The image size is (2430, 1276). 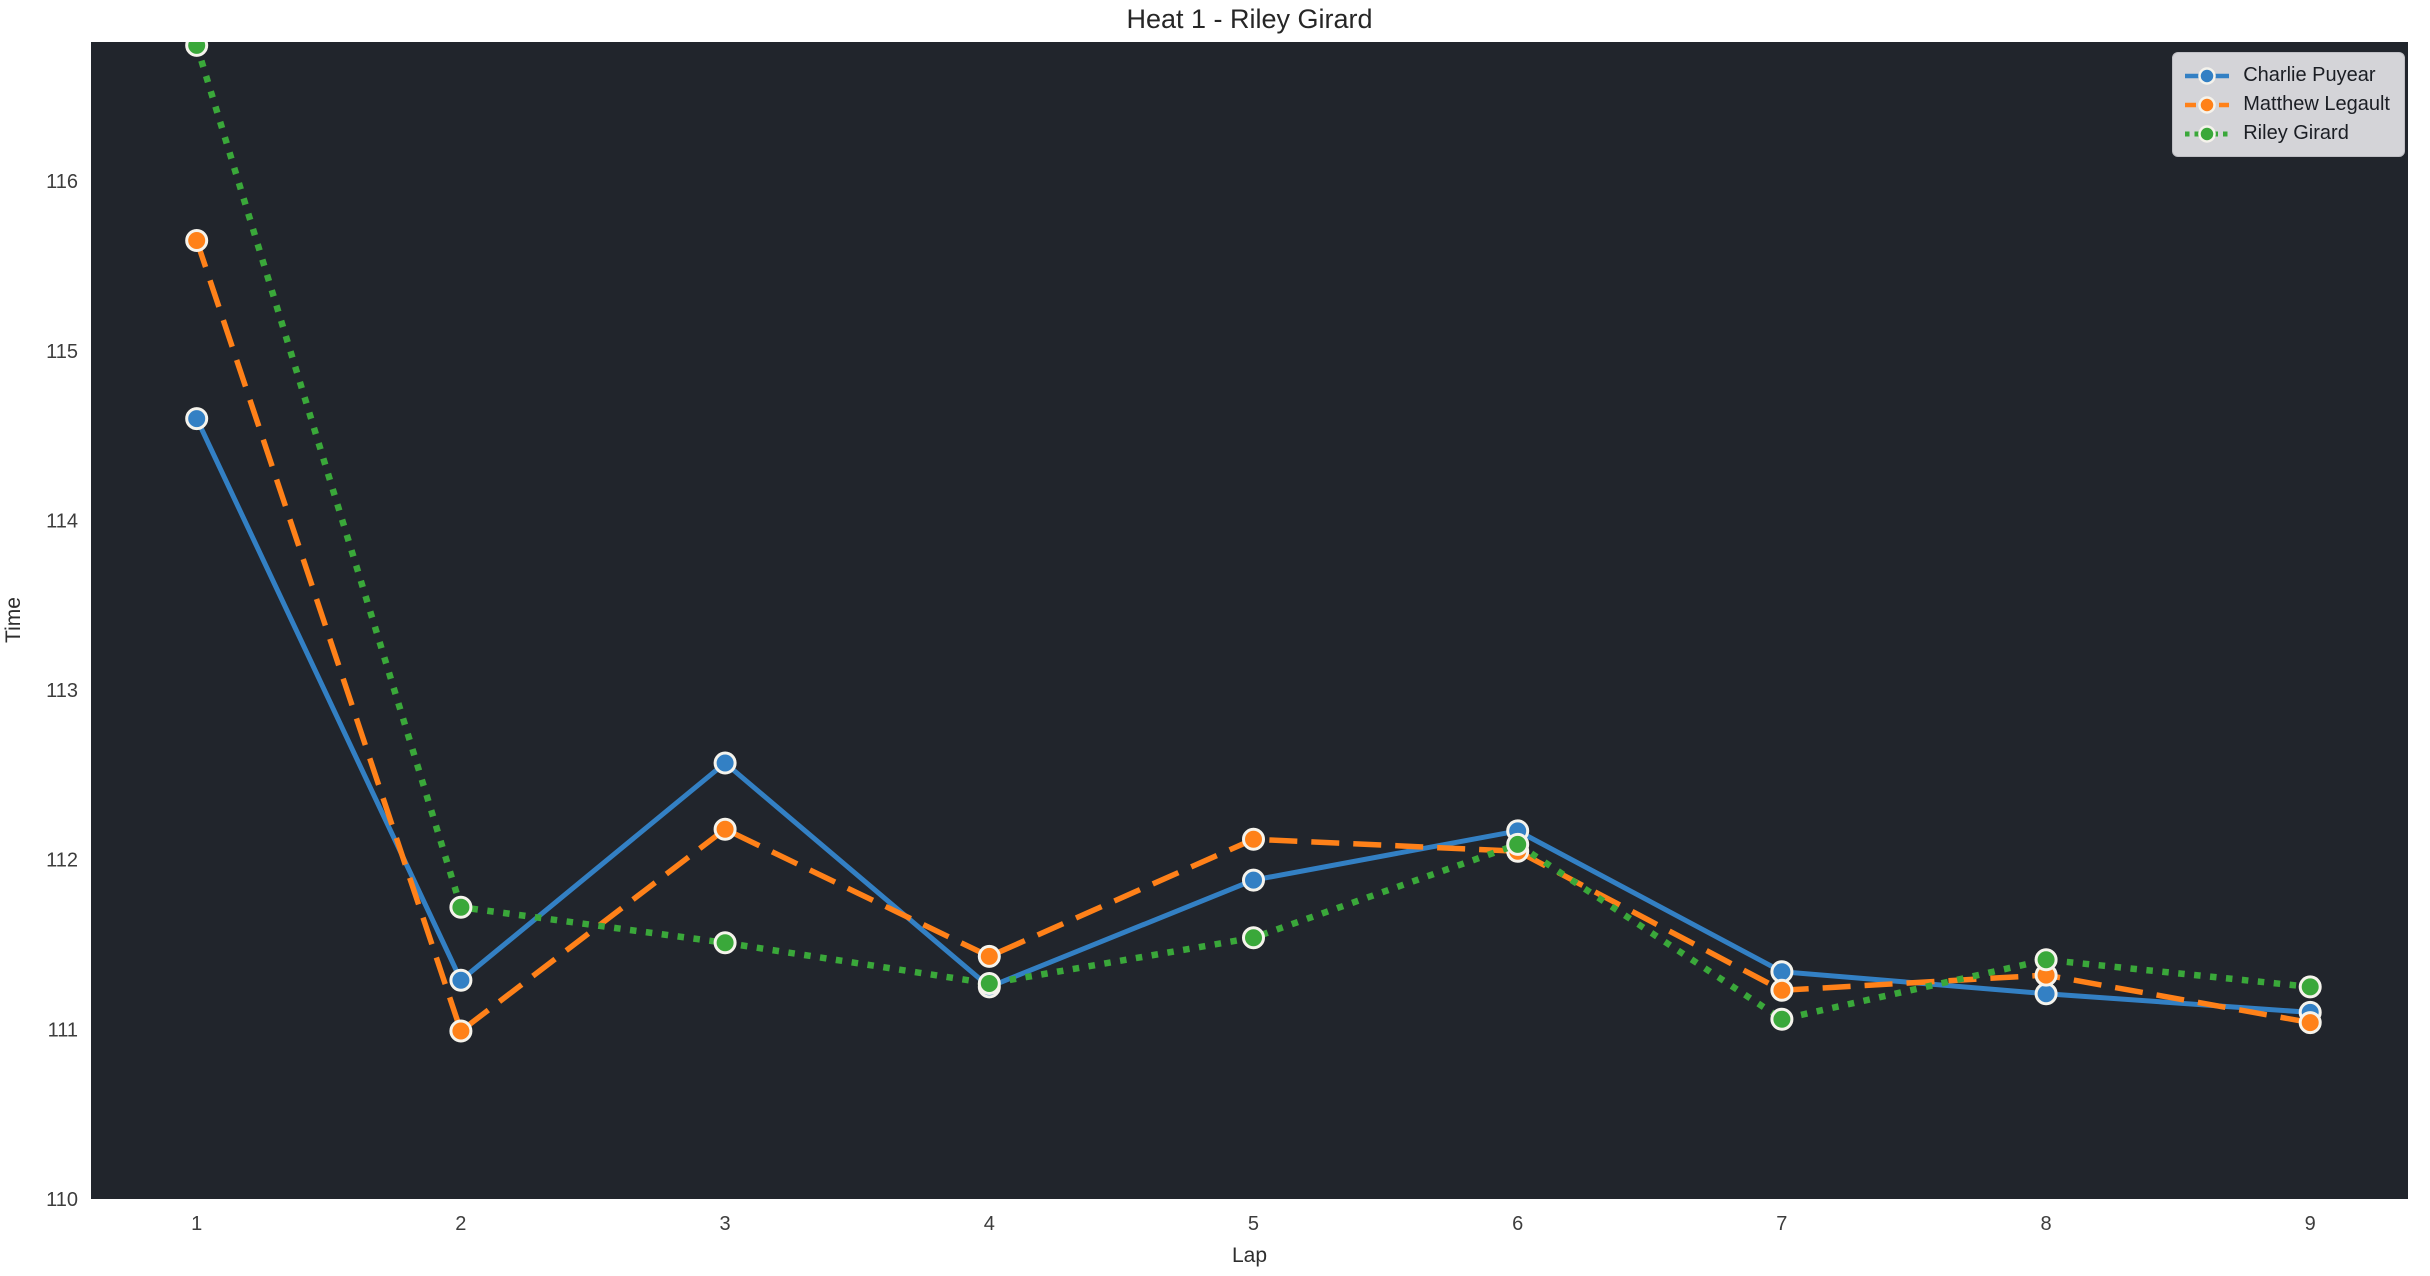 What do you see at coordinates (989, 1224) in the screenshot?
I see `x-tick-label: 4` at bounding box center [989, 1224].